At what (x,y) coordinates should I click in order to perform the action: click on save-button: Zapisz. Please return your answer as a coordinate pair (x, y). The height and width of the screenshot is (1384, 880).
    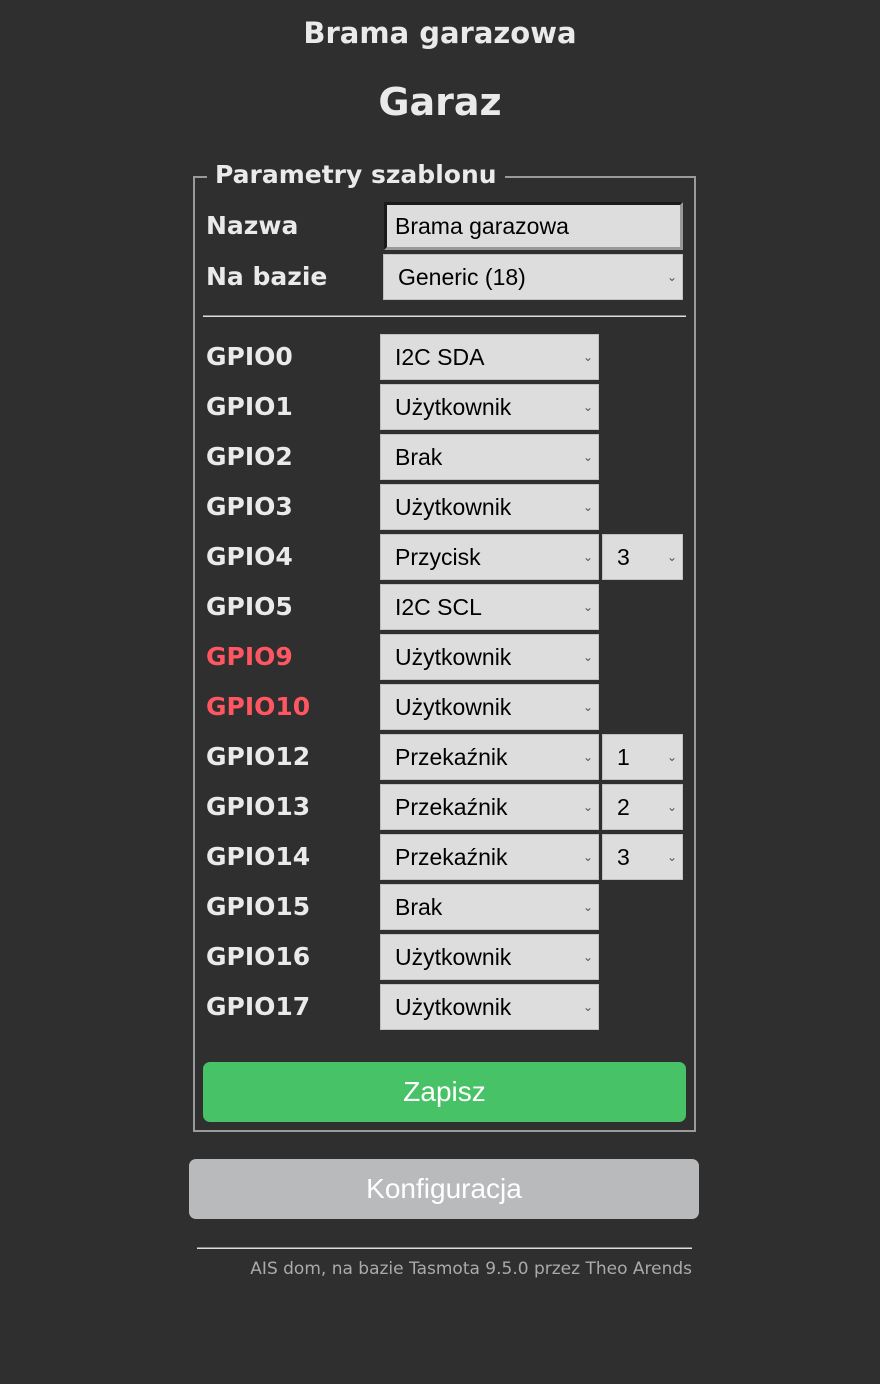
    Looking at the image, I should click on (444, 1092).